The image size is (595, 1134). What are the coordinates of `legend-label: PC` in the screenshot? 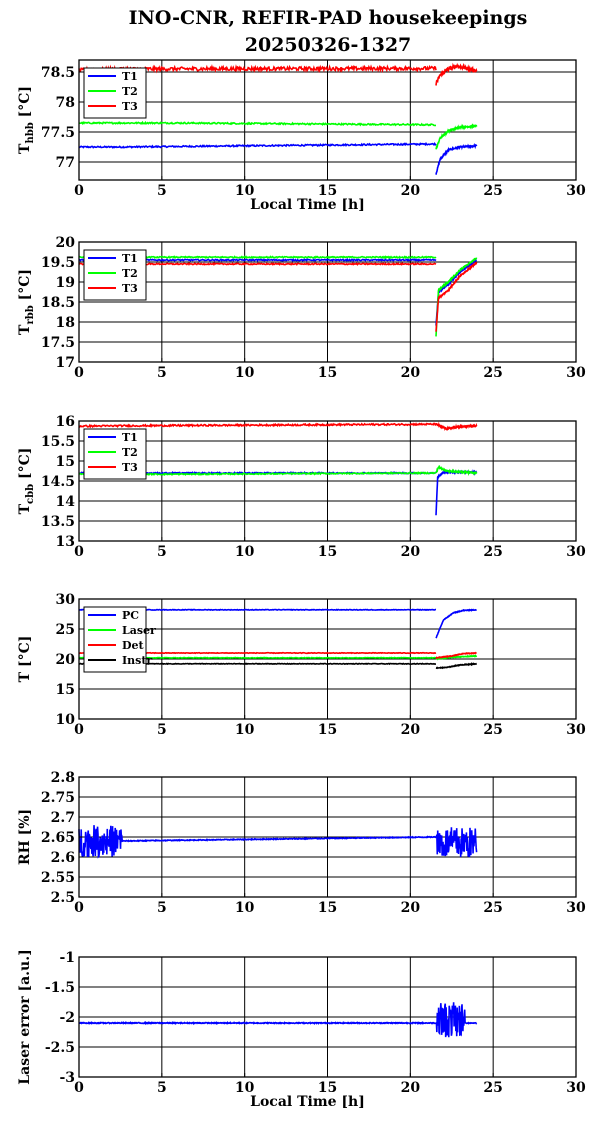 It's located at (130, 615).